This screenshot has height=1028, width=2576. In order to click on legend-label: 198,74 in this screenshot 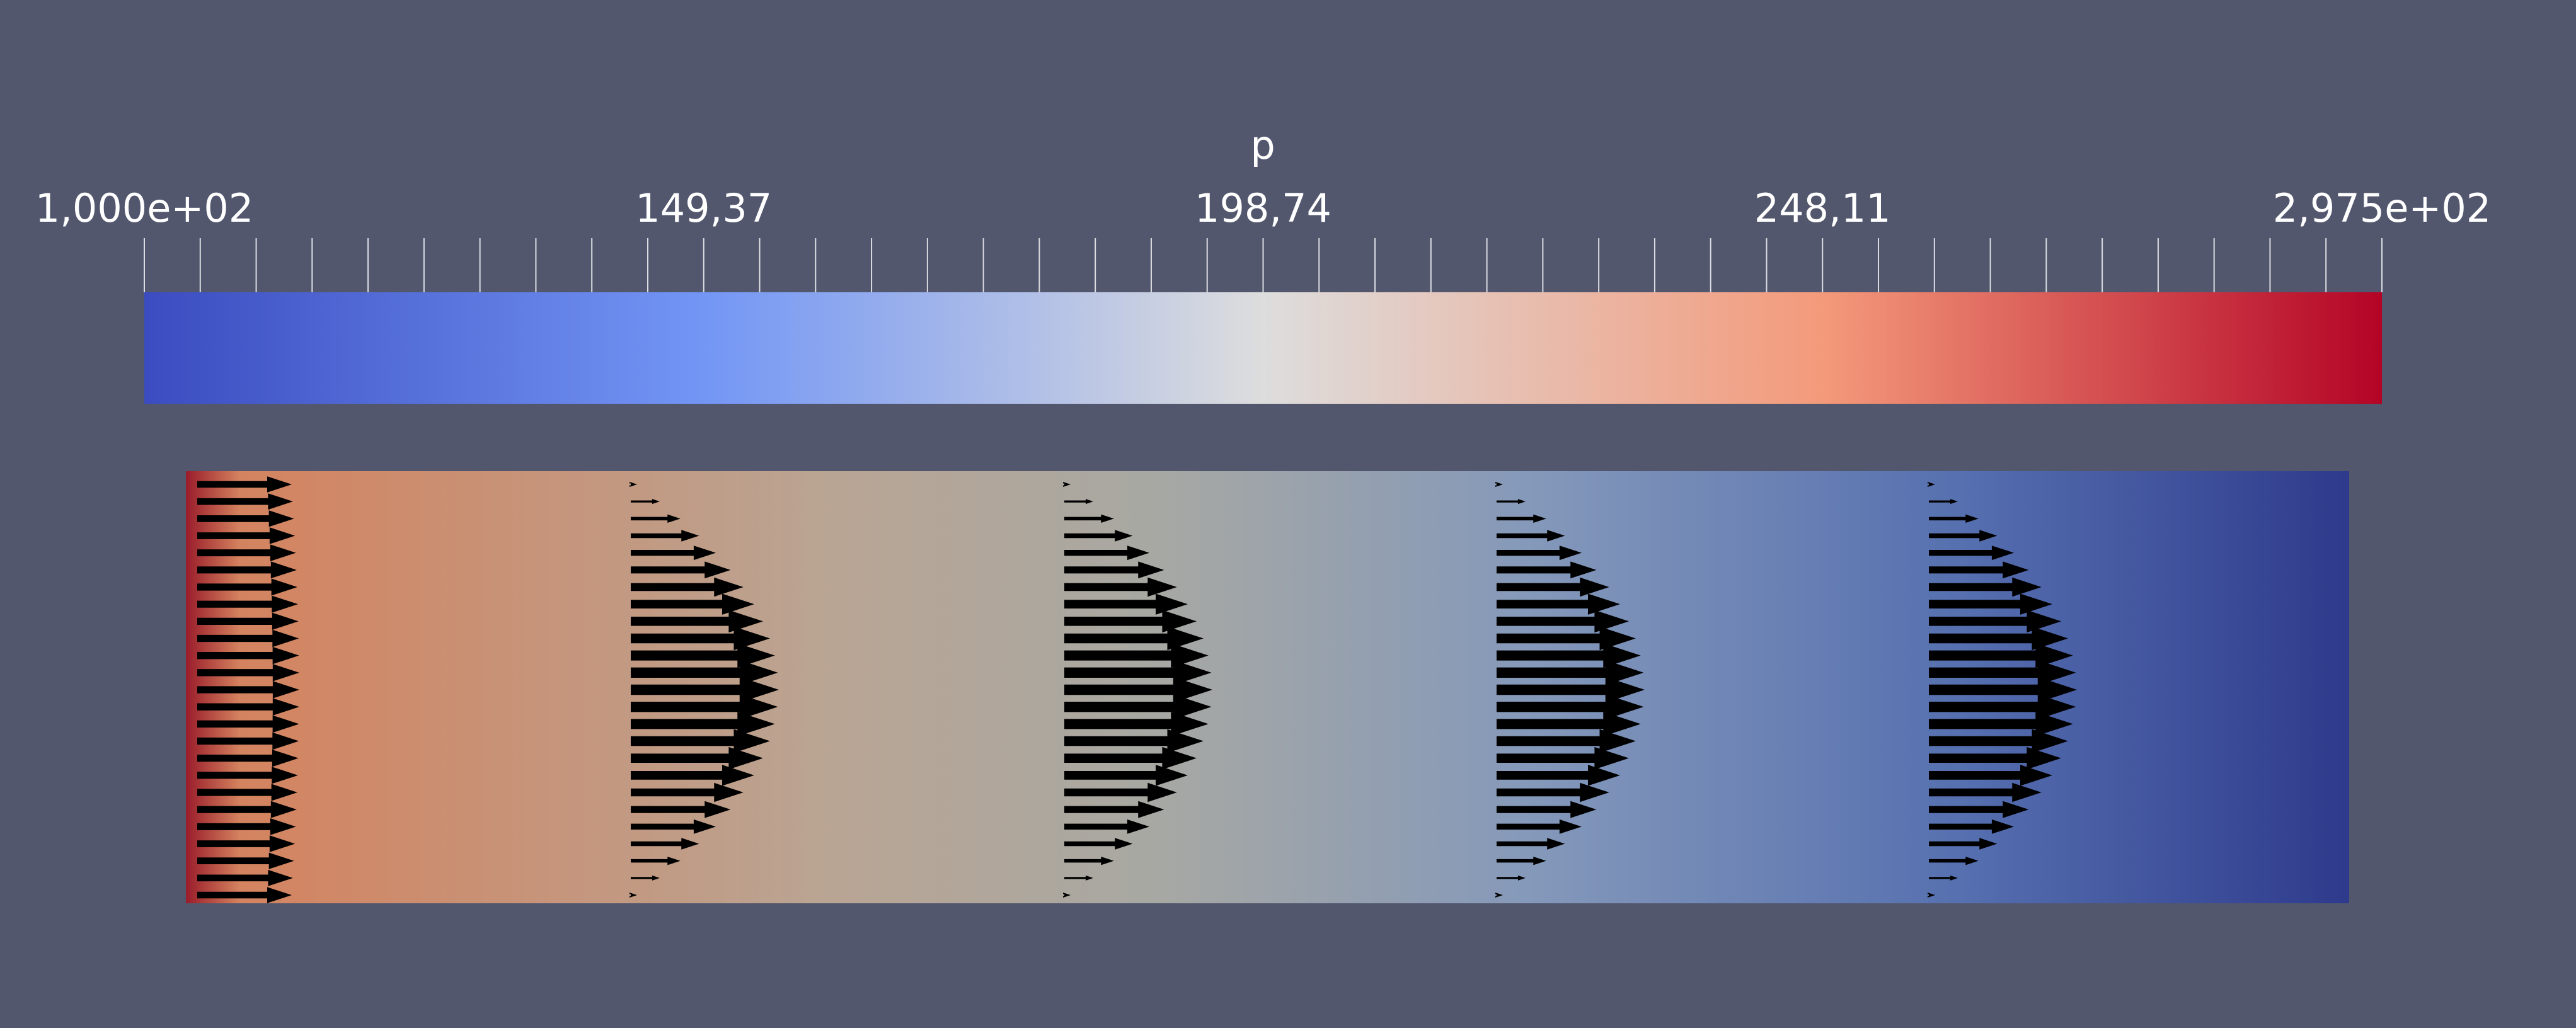, I will do `click(1263, 208)`.